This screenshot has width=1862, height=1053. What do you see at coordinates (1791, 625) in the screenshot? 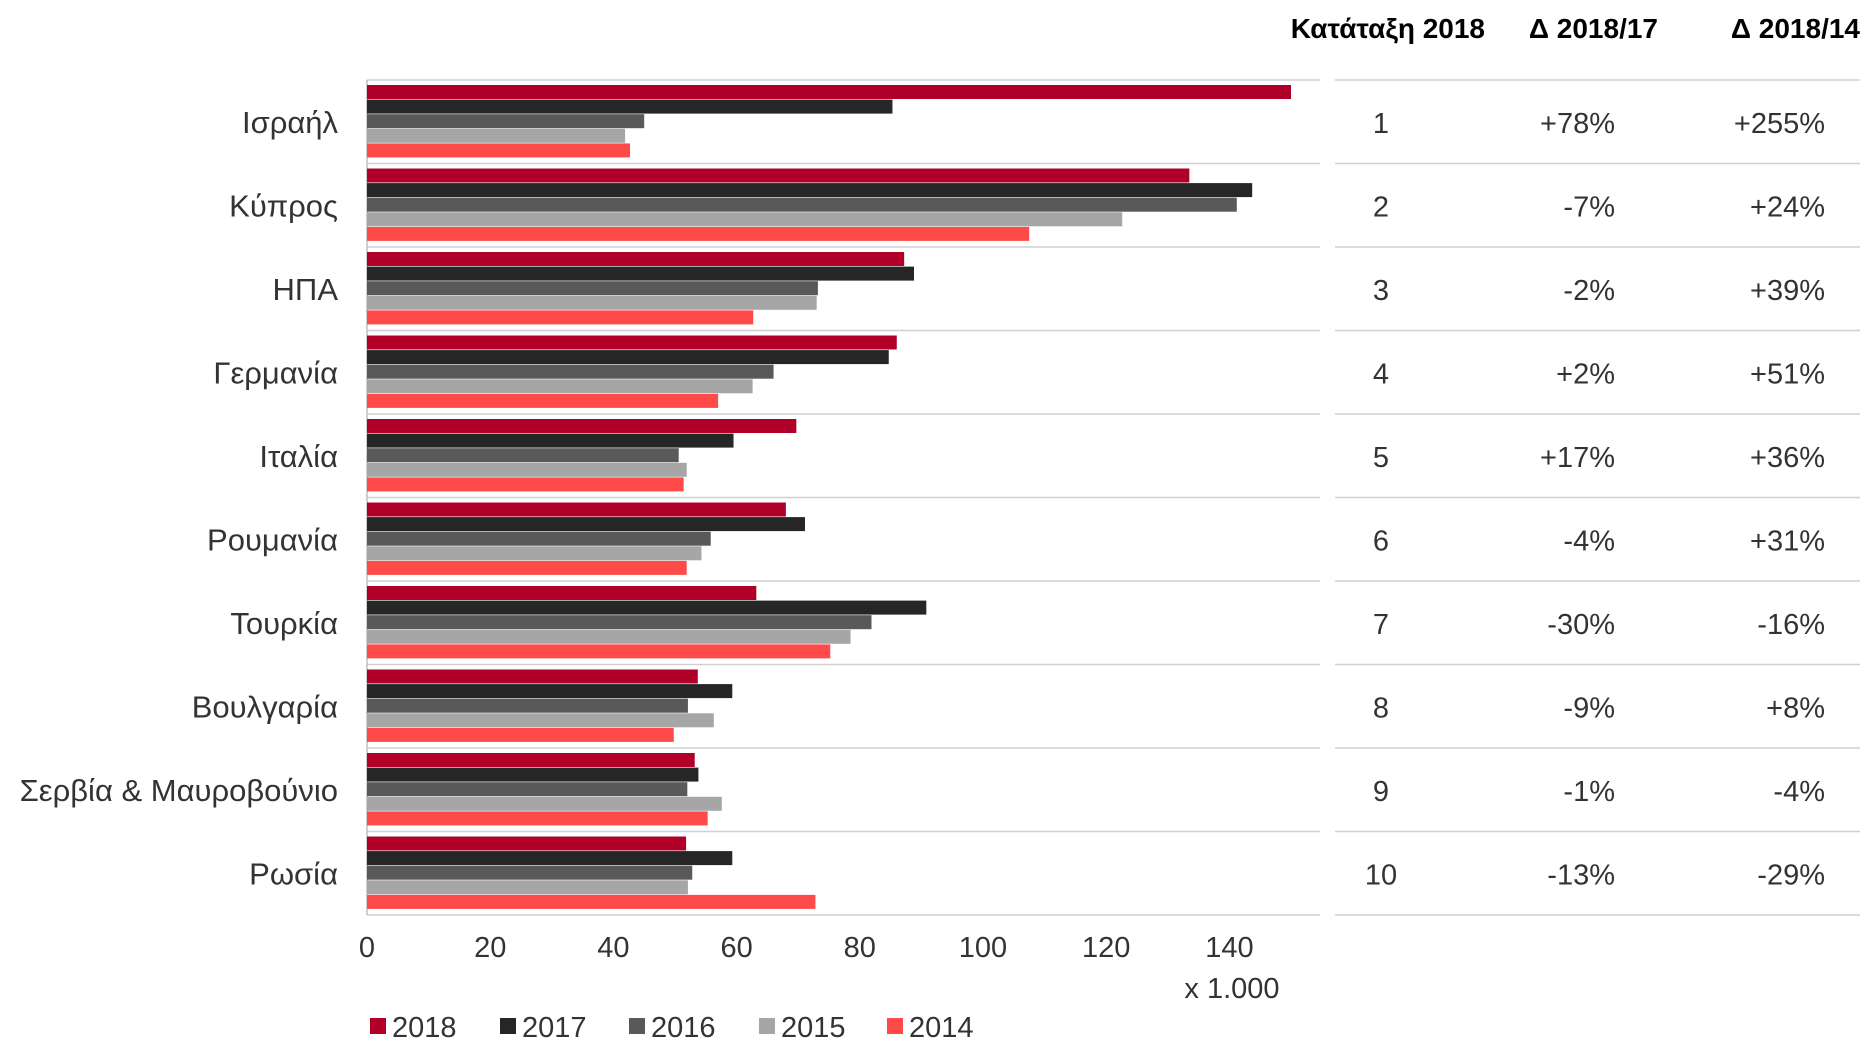
I see `table-cell-delta-14: -16%` at bounding box center [1791, 625].